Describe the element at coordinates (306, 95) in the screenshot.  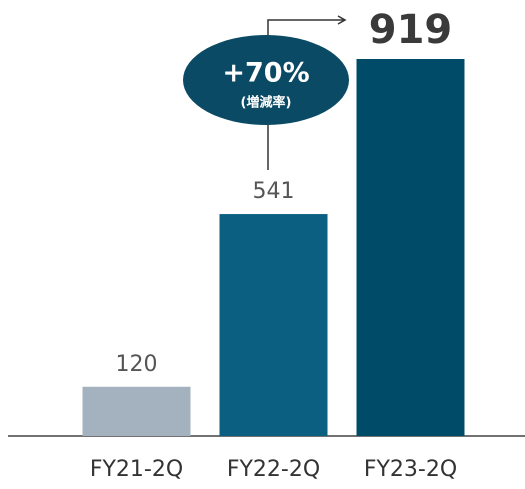
I see `growth-arrow` at that location.